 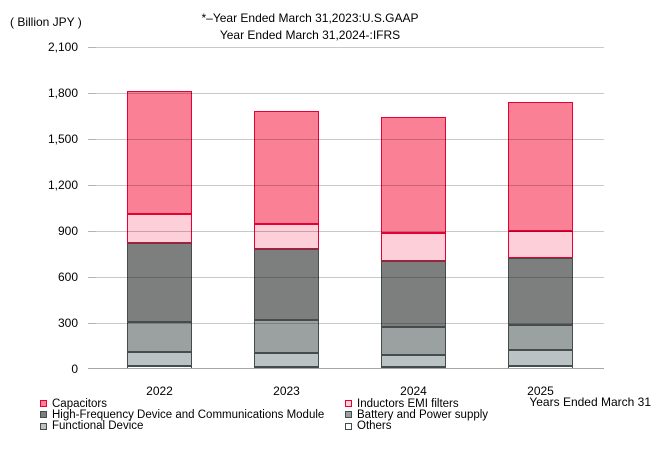 What do you see at coordinates (310, 18) in the screenshot?
I see `chart-title-line1: *–Year Ended March 31,2023:U.S.GAAP` at bounding box center [310, 18].